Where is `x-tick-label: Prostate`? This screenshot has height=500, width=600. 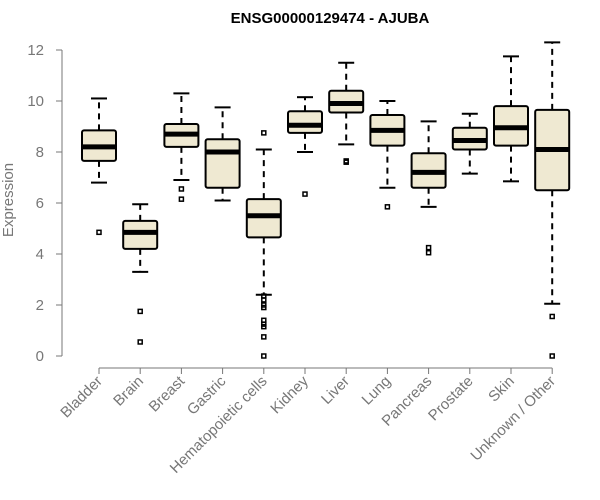 x-tick-label: Prostate is located at coordinates (451, 399).